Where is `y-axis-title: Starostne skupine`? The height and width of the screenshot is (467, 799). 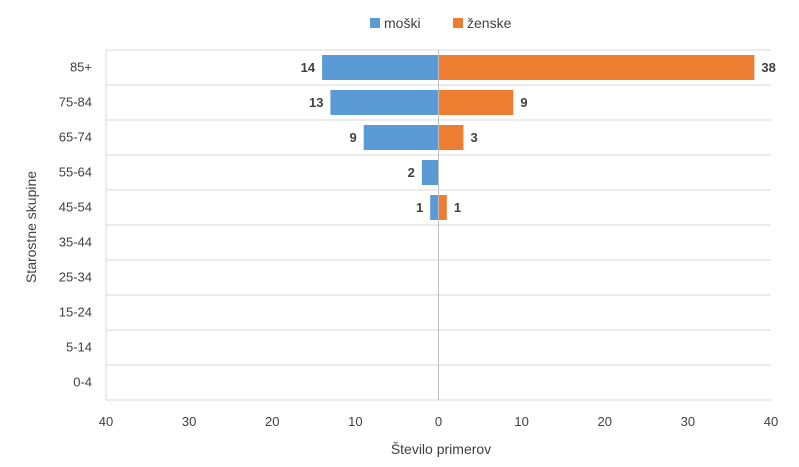 y-axis-title: Starostne skupine is located at coordinates (31, 227).